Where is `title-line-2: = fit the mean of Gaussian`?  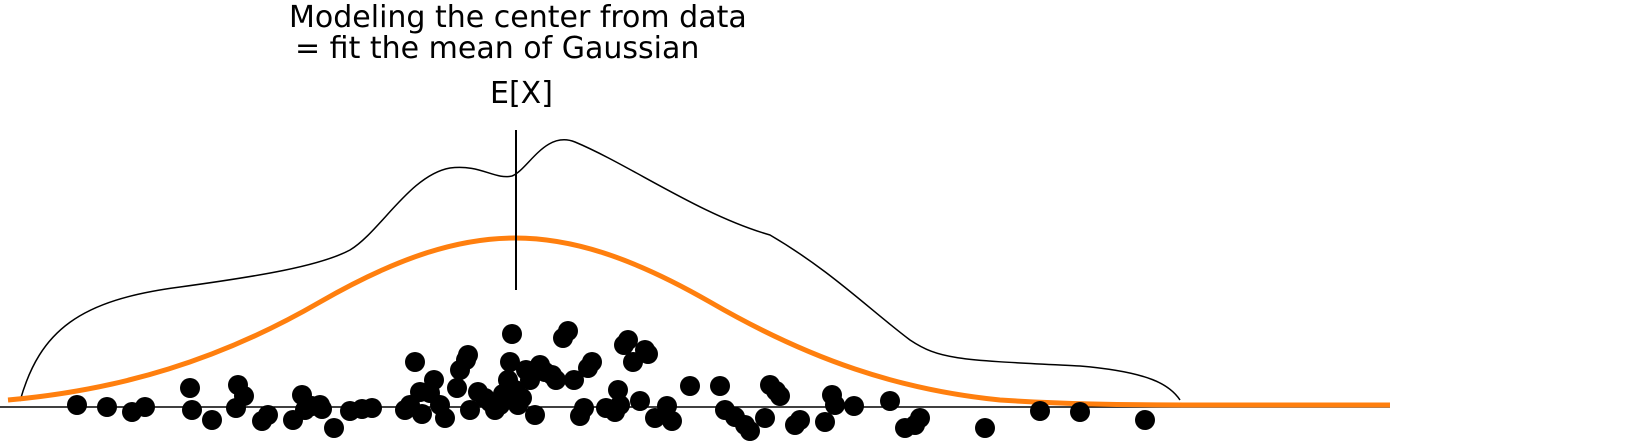 title-line-2: = fit the mean of Gaussian is located at coordinates (497, 48).